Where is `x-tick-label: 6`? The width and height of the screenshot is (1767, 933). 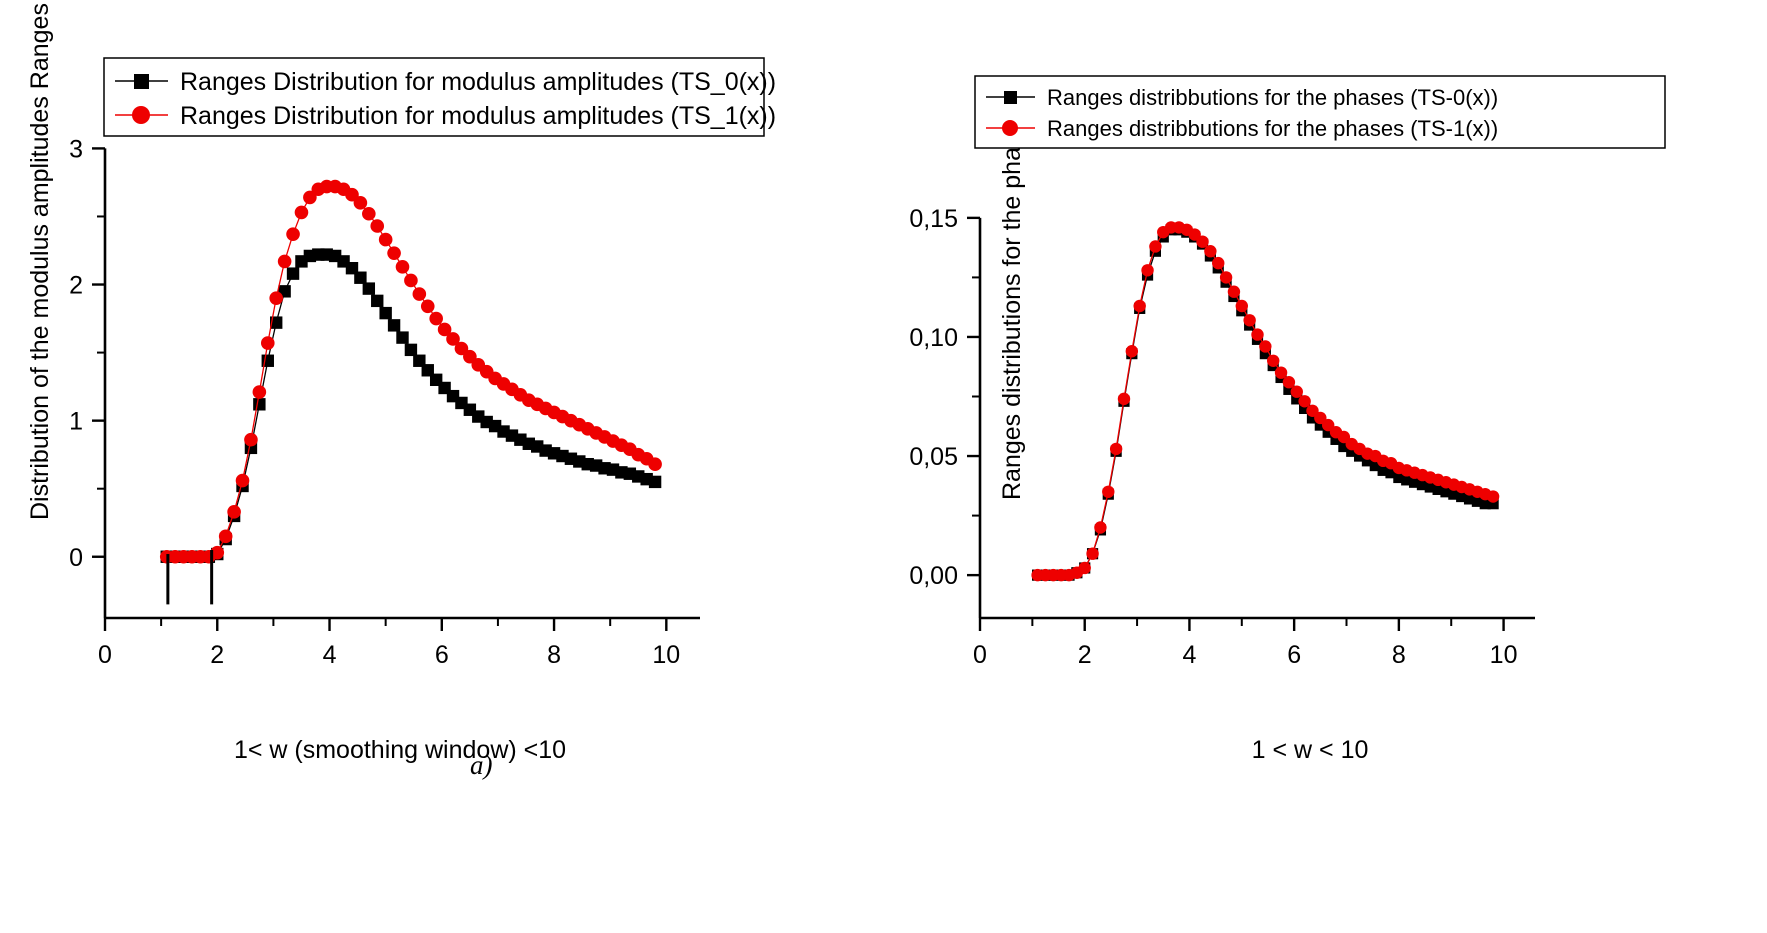
x-tick-label: 6 is located at coordinates (1294, 655).